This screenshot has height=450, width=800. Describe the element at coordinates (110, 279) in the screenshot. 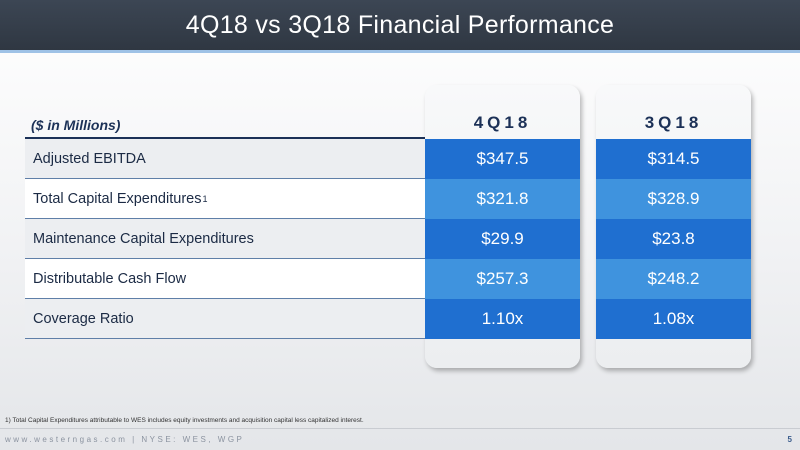

I see `row-label-text: Distributable Cash Flow` at that location.